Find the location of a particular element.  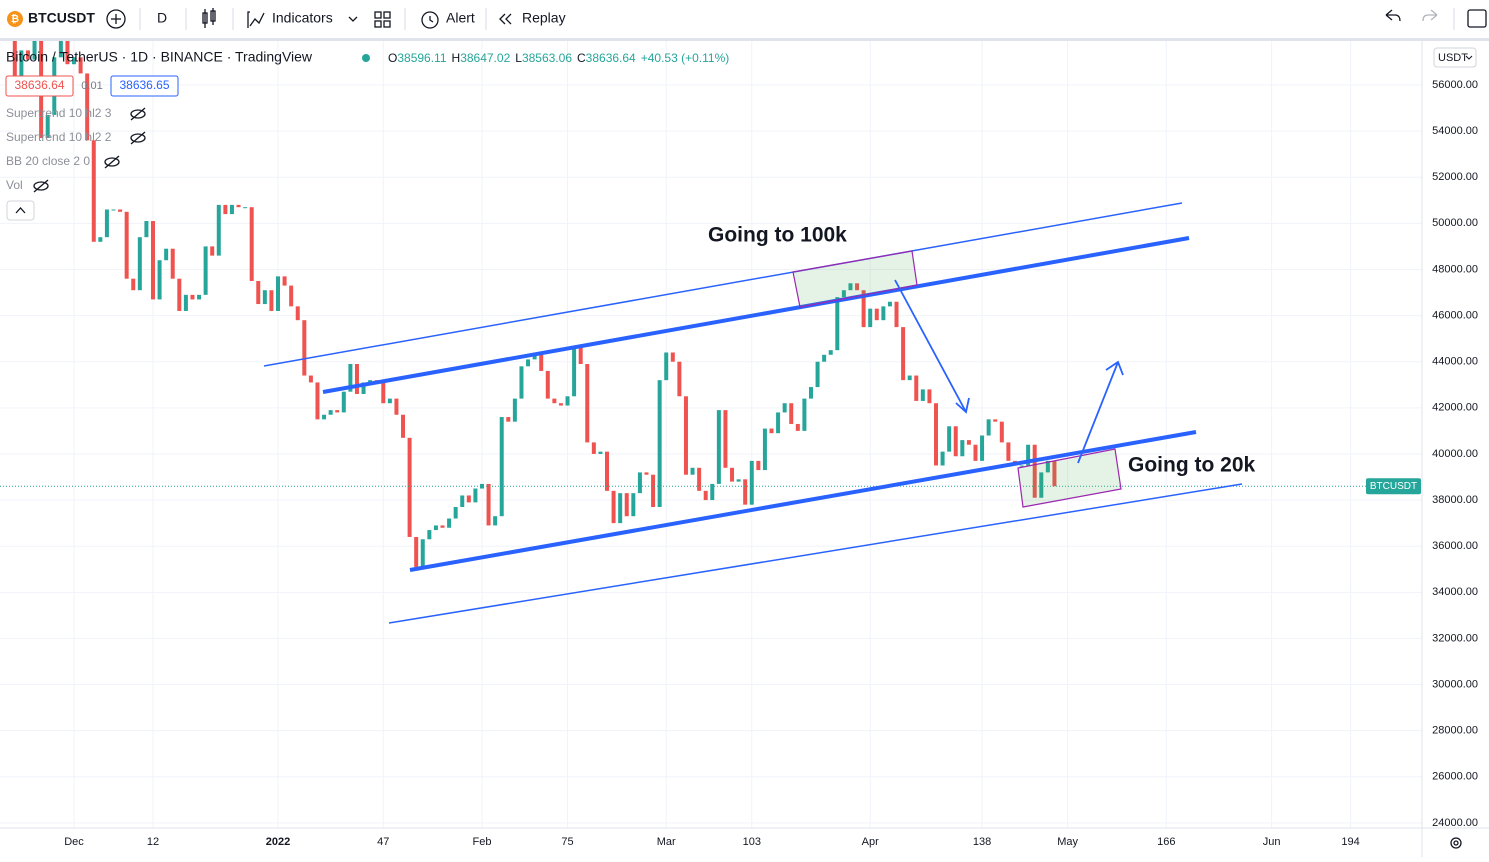

ohlc-value: 38563.06 is located at coordinates (547, 58).